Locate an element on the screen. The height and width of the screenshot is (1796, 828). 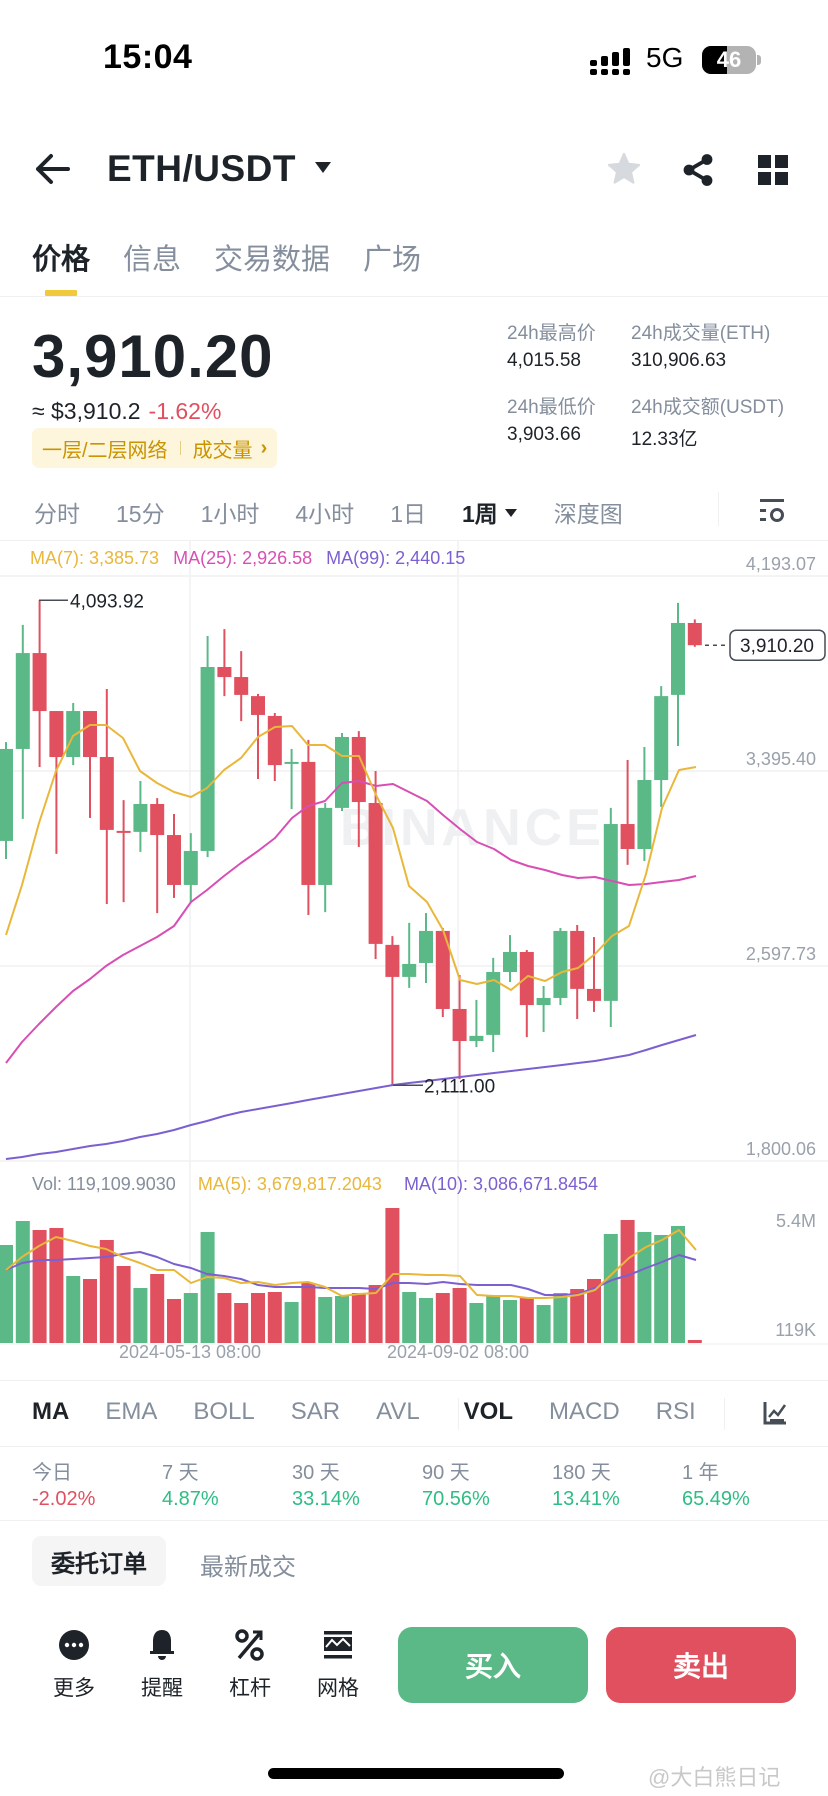
svg-text: 5.4M is located at coordinates (796, 1221).